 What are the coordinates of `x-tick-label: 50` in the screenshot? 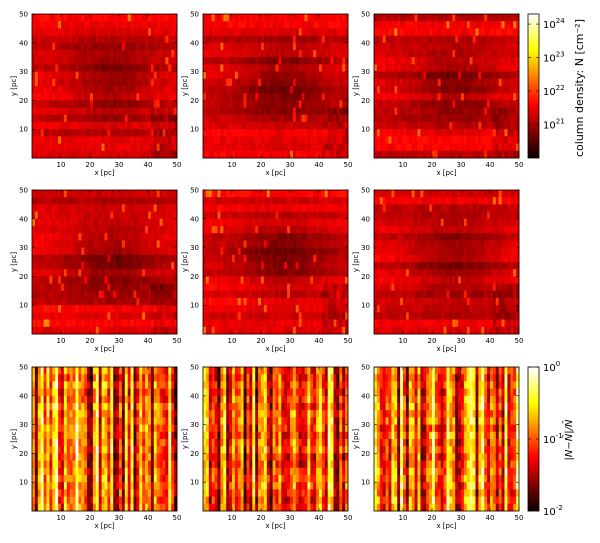 It's located at (519, 165).